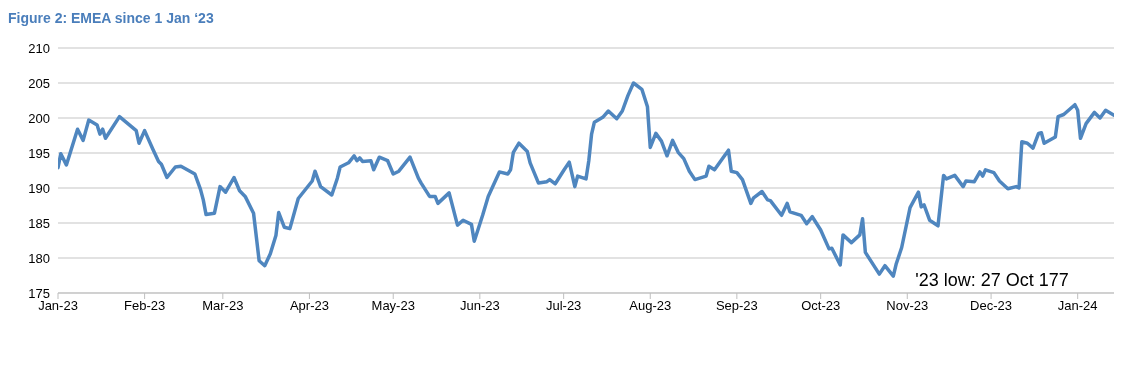 Image resolution: width=1130 pixels, height=368 pixels. What do you see at coordinates (479, 306) in the screenshot?
I see `x-tick-label: Jun-23` at bounding box center [479, 306].